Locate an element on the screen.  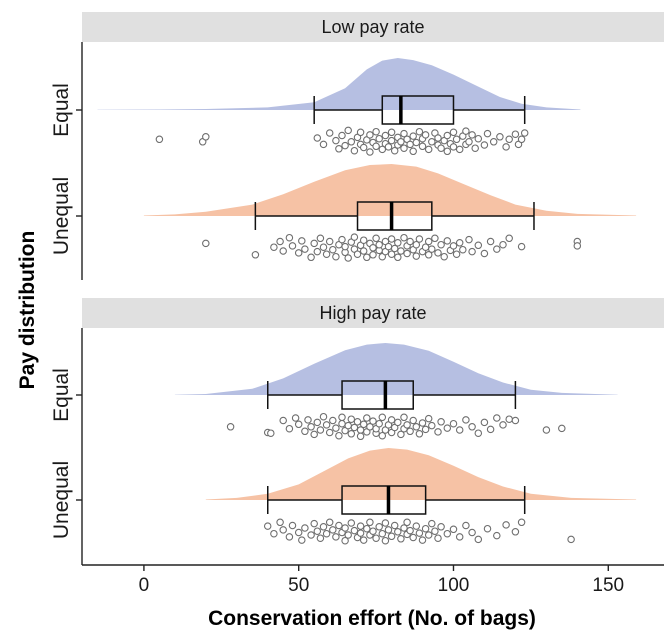
x-tick-label: 0 is located at coordinates (144, 585).